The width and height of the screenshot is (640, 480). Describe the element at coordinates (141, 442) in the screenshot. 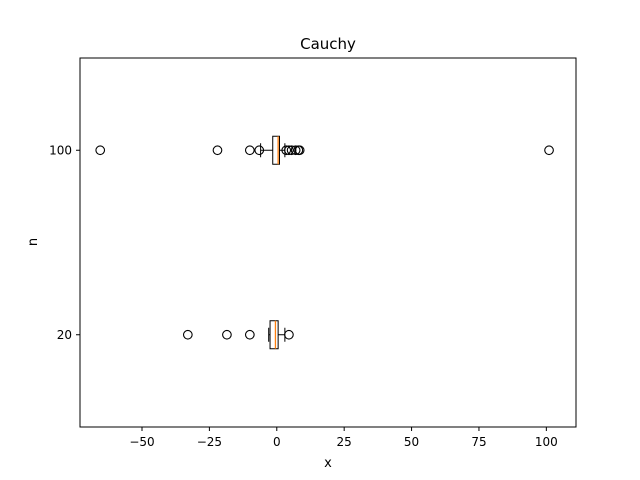

I see `x-tick-label: −50` at that location.